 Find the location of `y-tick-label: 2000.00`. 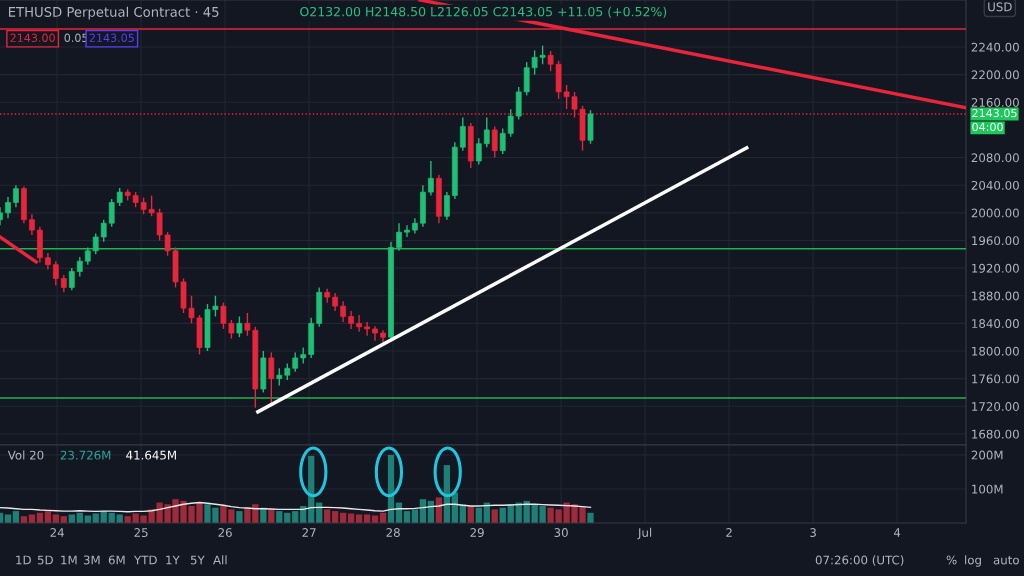

y-tick-label: 2000.00 is located at coordinates (995, 213).